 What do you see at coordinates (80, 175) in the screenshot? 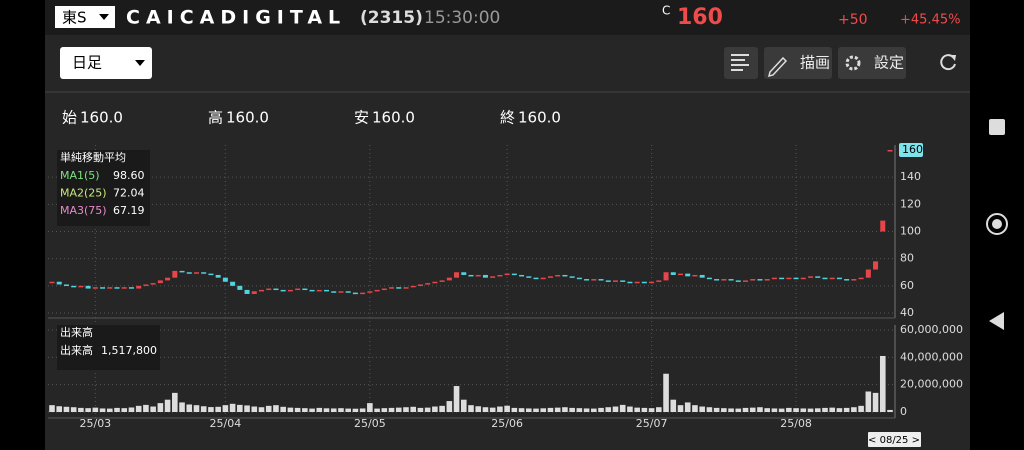
I see `legend-name: MA1(5)` at bounding box center [80, 175].